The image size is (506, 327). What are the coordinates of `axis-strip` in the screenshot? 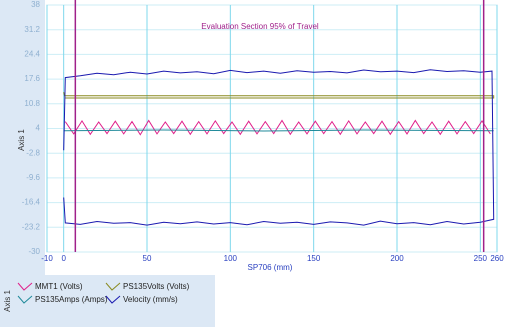 It's located at (22, 137).